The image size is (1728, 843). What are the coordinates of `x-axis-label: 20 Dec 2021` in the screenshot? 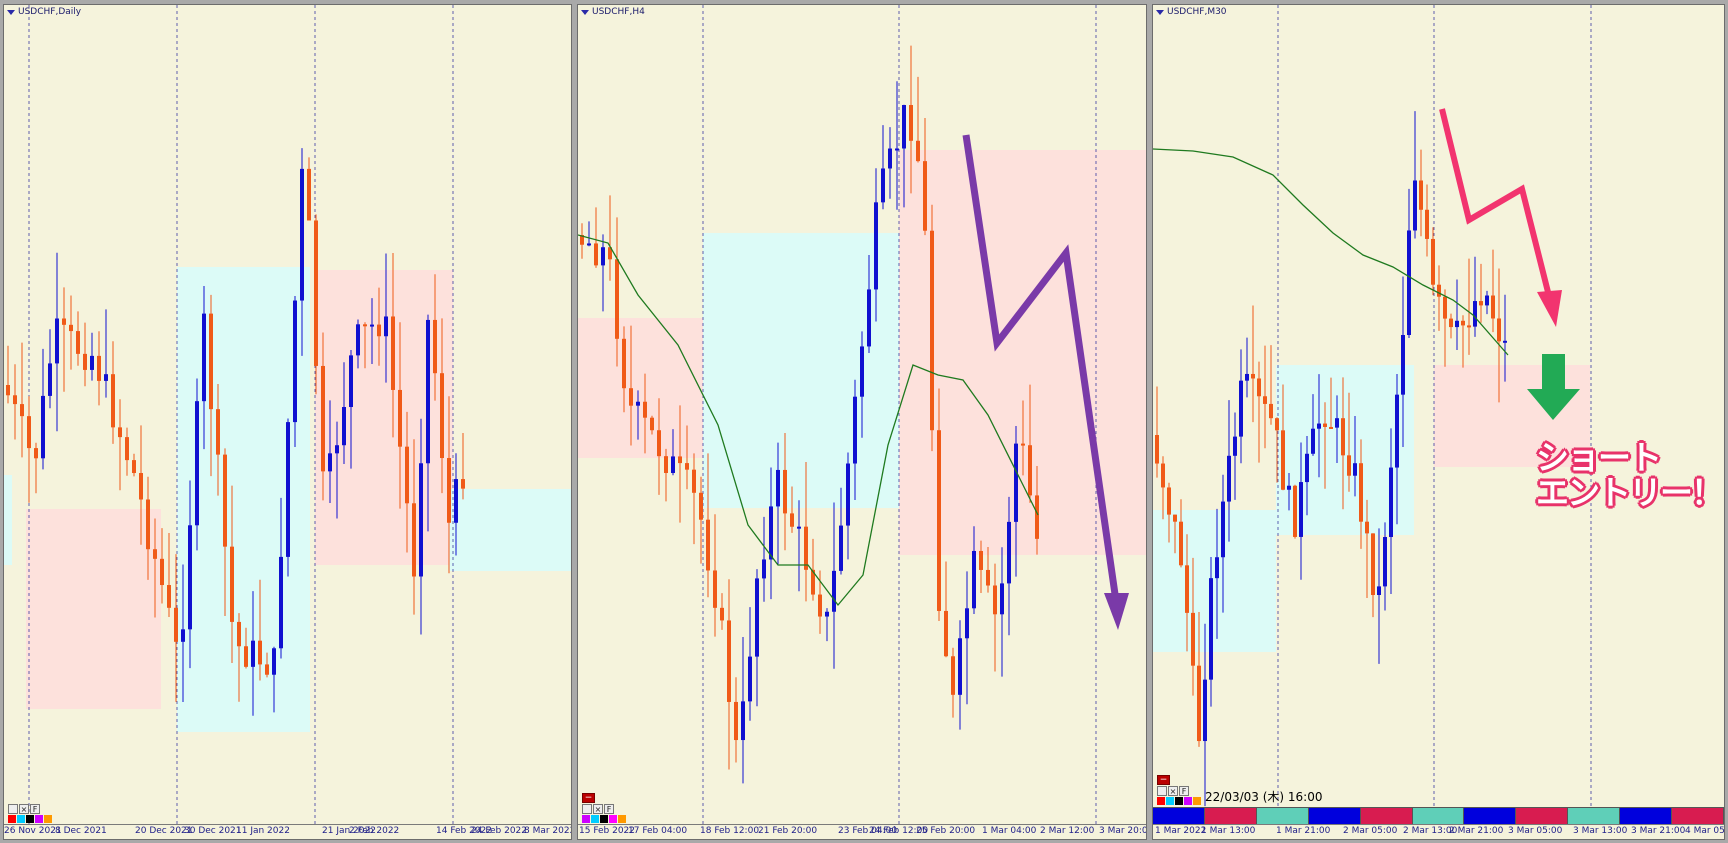 It's located at (164, 831).